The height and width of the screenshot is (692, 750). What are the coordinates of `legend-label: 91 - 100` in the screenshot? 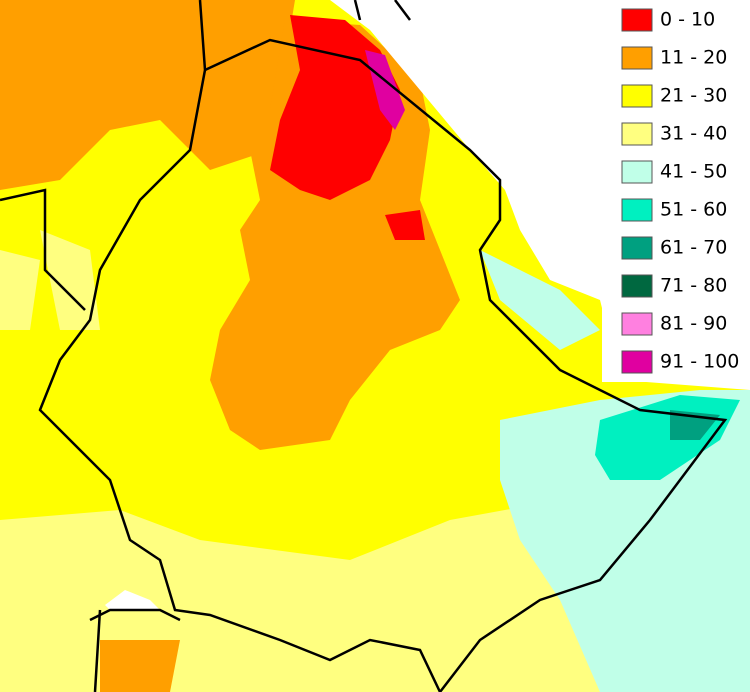 It's located at (699, 362).